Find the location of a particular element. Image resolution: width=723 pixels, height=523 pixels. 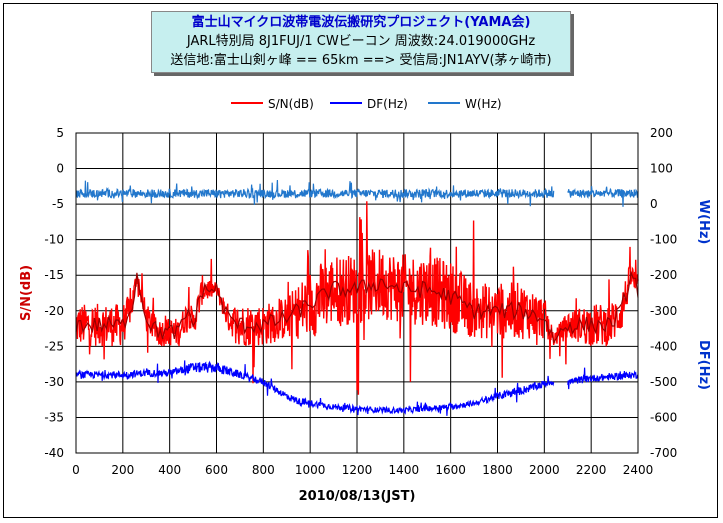

chart-title-line-1: 富士山マイクロ波帯電波伝搬研究プロジェクト(YAMA会) is located at coordinates (361, 22).